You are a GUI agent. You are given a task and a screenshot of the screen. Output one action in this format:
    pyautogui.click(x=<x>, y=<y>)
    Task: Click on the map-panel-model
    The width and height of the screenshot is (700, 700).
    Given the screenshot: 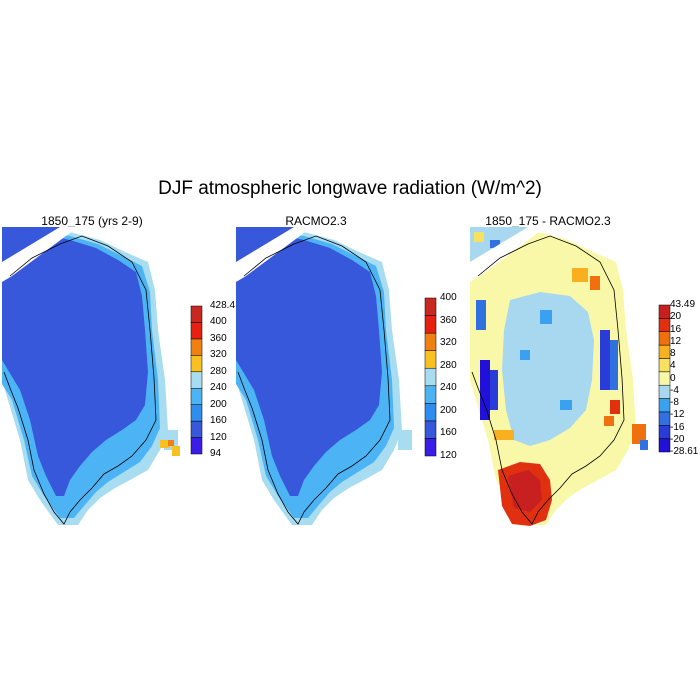 What is the action you would take?
    pyautogui.click(x=91, y=376)
    